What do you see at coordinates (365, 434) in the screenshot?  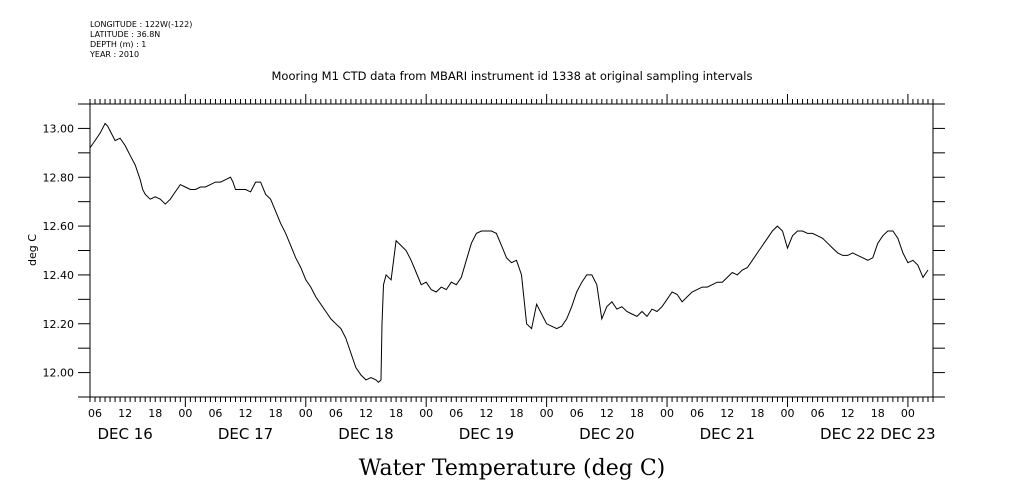 I see `x-day-label: DEC 18` at bounding box center [365, 434].